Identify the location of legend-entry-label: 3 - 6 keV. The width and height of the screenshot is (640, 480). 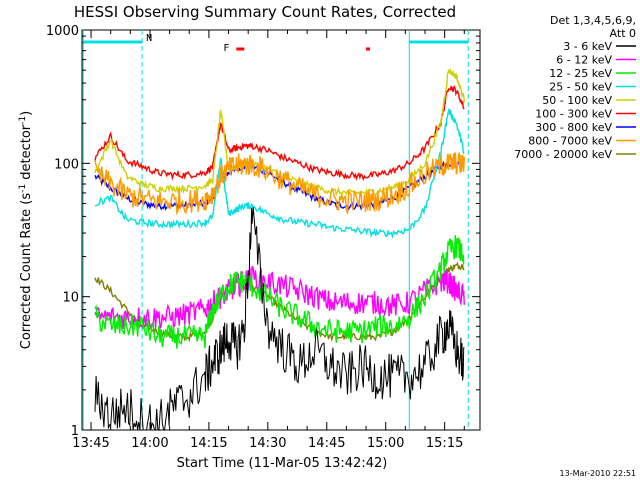
(587, 46).